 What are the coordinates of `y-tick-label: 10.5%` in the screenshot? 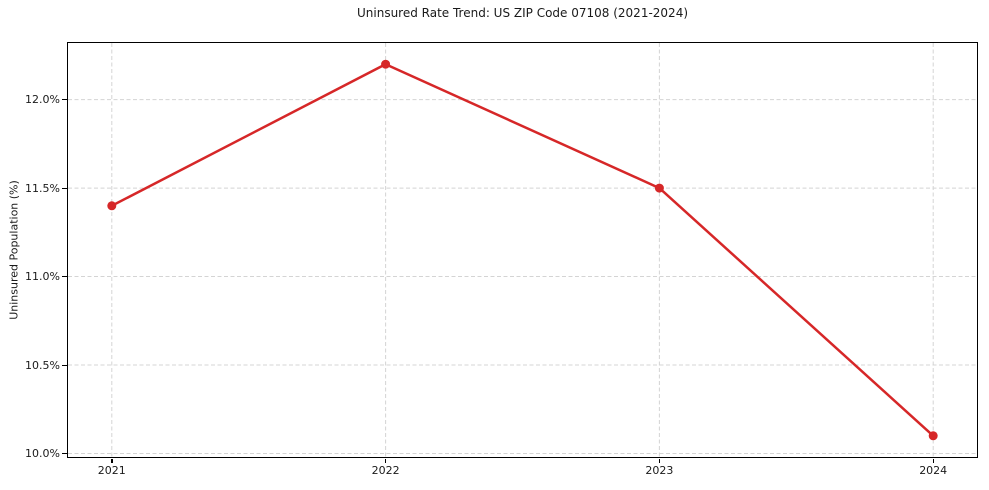 It's located at (42, 365).